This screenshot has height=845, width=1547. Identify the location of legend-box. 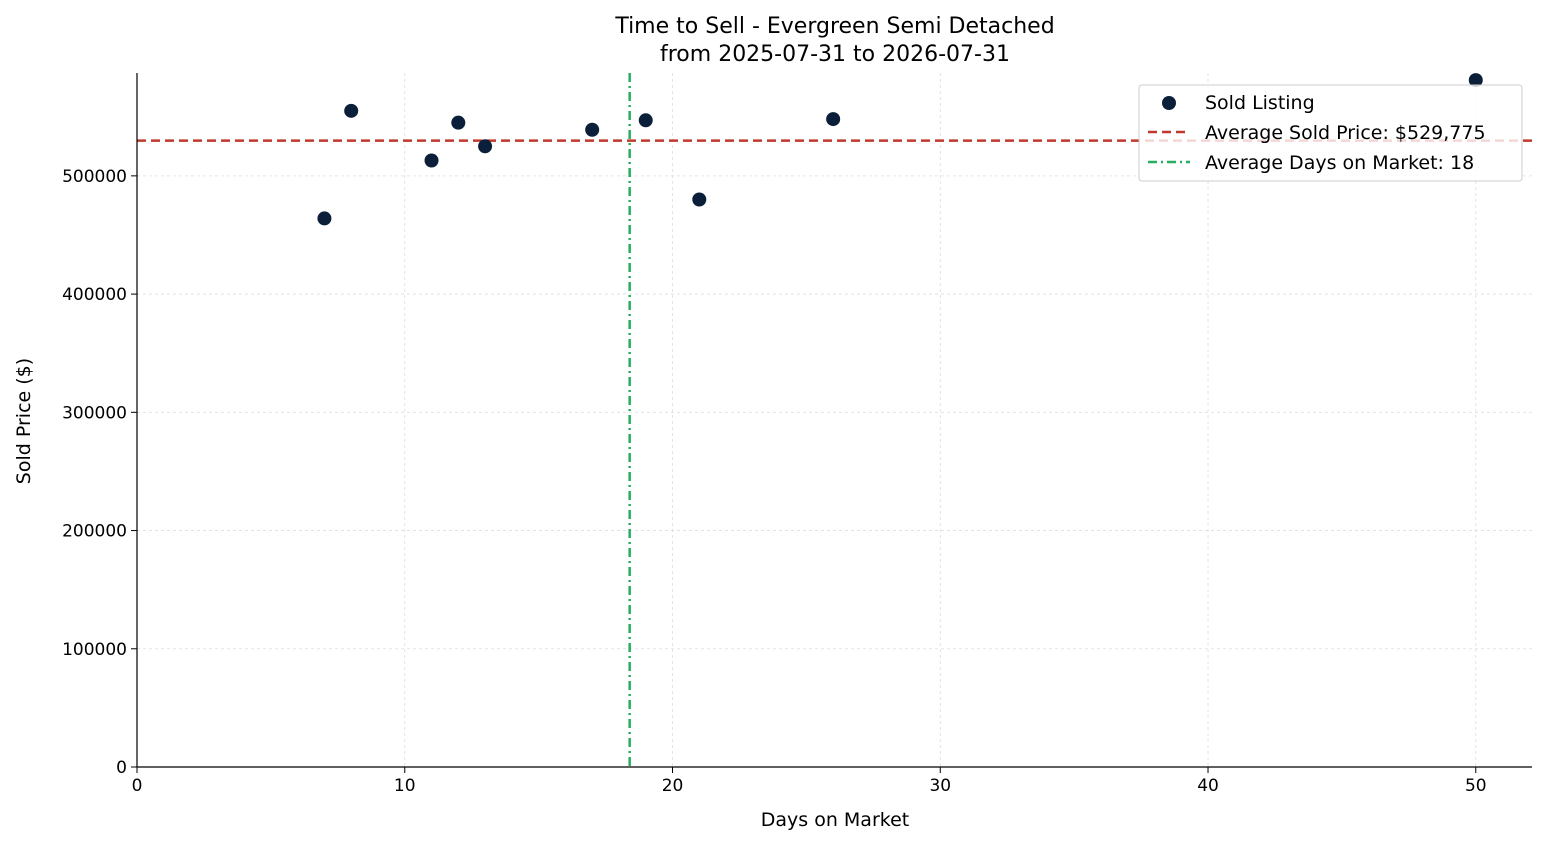
(1330, 133).